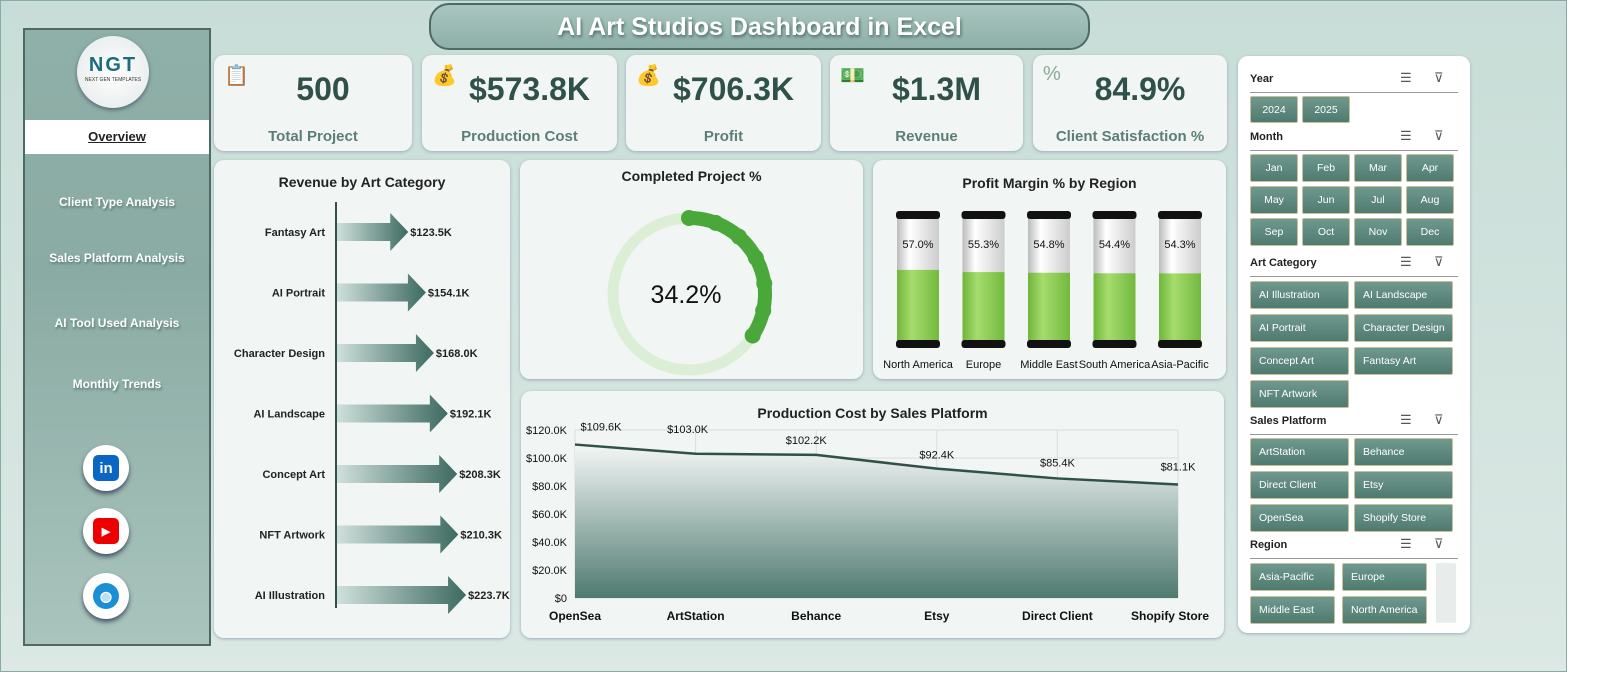 Image resolution: width=1600 pixels, height=686 pixels. Describe the element at coordinates (918, 365) in the screenshot. I see `category-label: North America` at that location.